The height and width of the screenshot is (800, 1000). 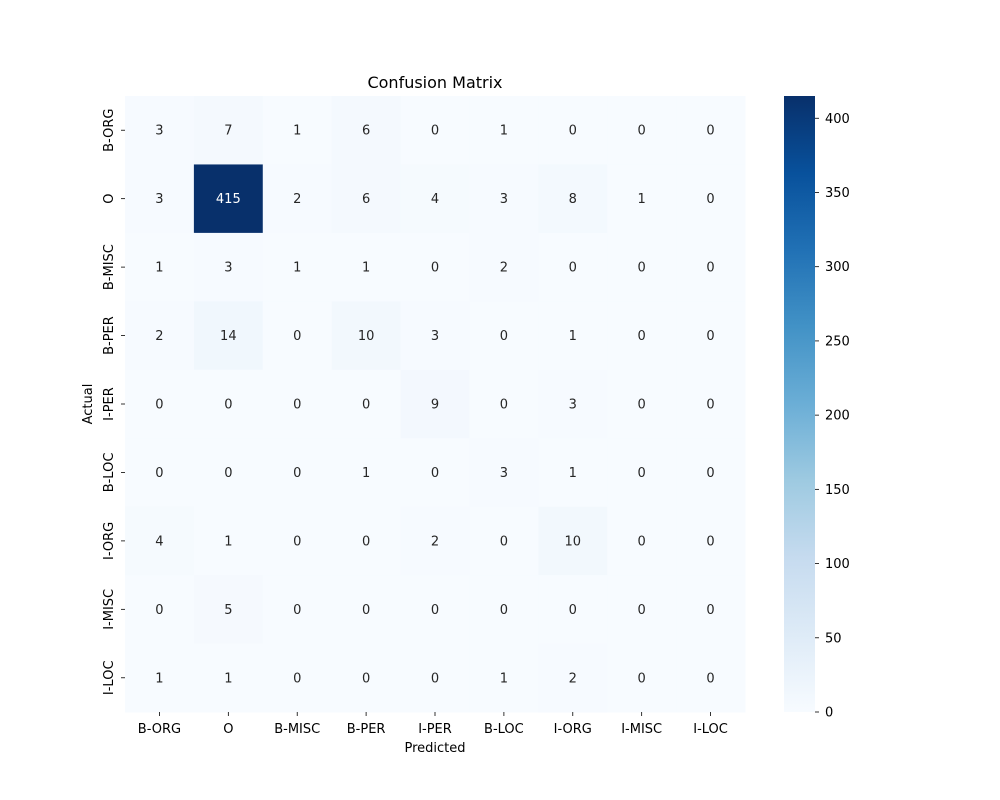 What do you see at coordinates (228, 131) in the screenshot?
I see `heatmap-cell-label: 7` at bounding box center [228, 131].